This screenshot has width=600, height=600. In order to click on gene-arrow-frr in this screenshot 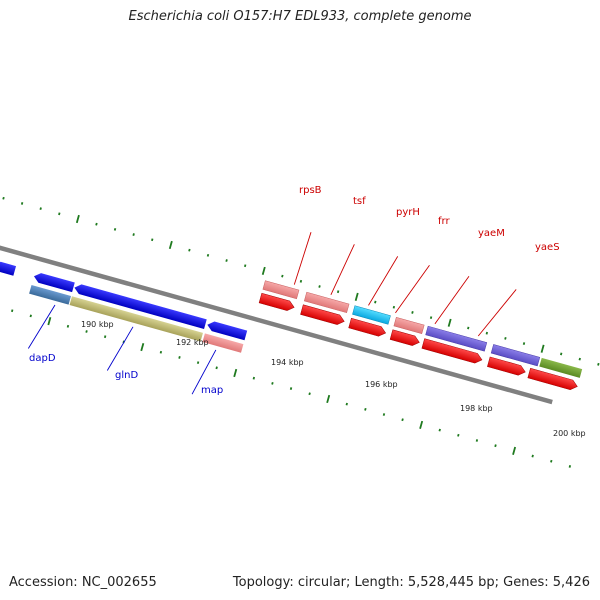, I will do `click(404, 337)`.